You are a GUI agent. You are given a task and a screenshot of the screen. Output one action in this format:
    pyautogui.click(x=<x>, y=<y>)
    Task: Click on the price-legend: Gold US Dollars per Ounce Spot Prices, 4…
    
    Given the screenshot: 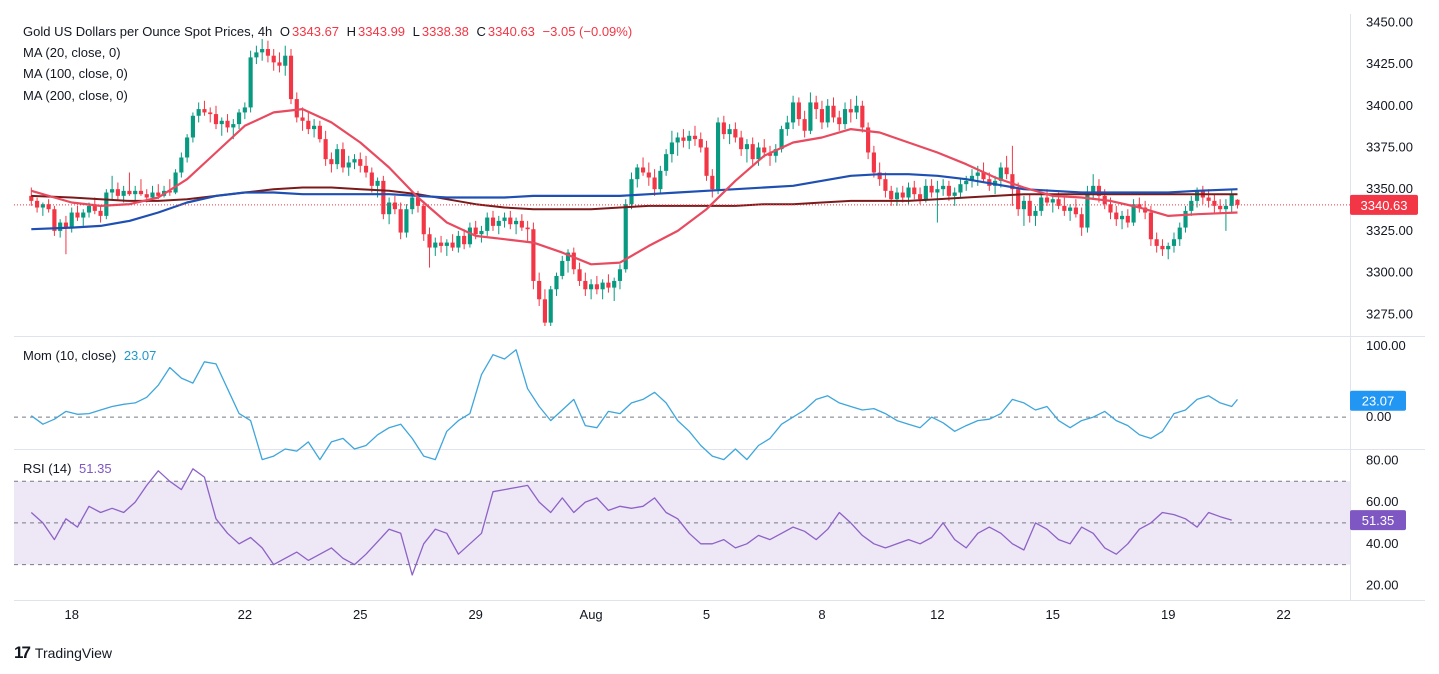 What is the action you would take?
    pyautogui.click(x=329, y=31)
    